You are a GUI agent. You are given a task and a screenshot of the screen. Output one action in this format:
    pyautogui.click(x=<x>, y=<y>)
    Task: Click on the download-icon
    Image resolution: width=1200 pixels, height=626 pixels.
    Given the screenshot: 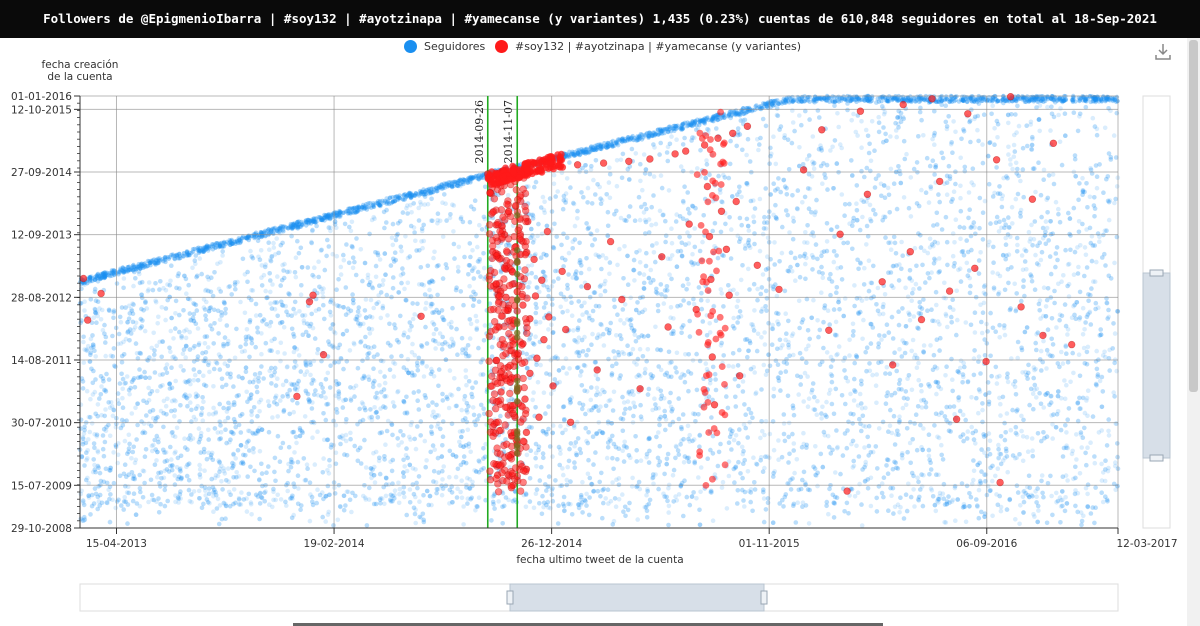 What is the action you would take?
    pyautogui.click(x=1163, y=52)
    